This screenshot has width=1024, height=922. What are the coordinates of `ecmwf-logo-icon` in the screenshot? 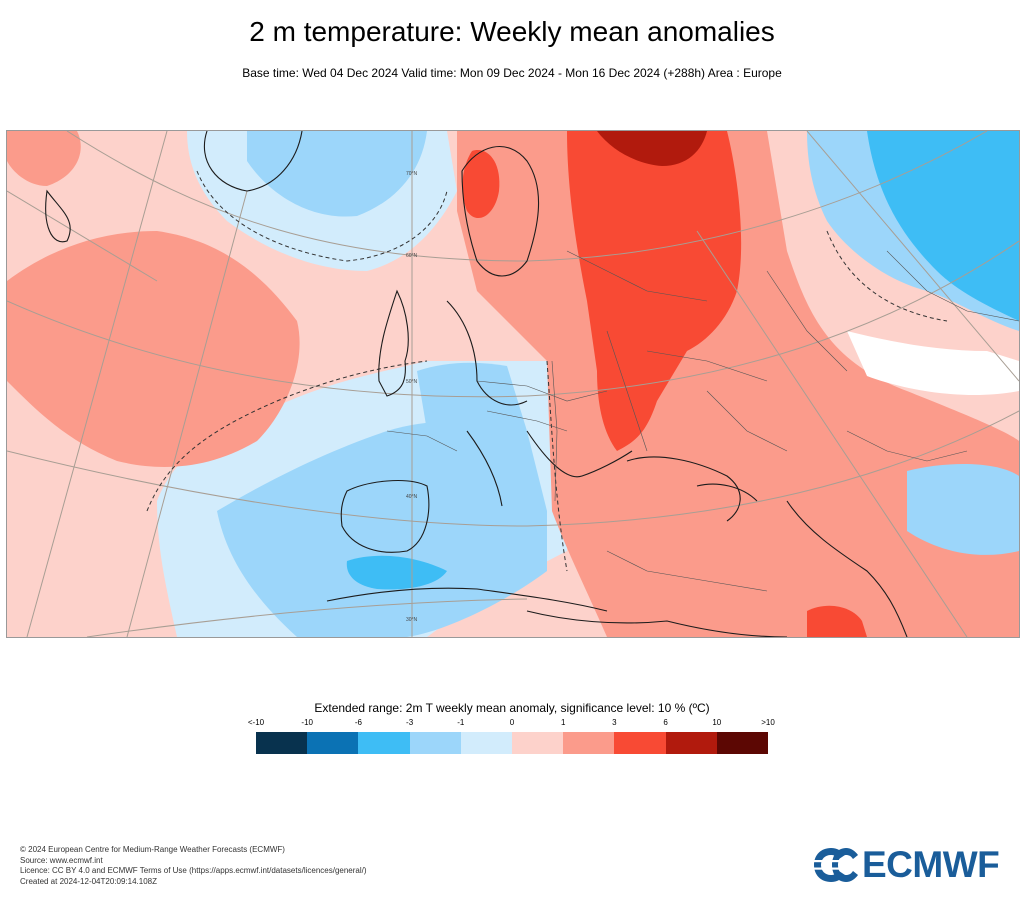 It's located at (836, 865).